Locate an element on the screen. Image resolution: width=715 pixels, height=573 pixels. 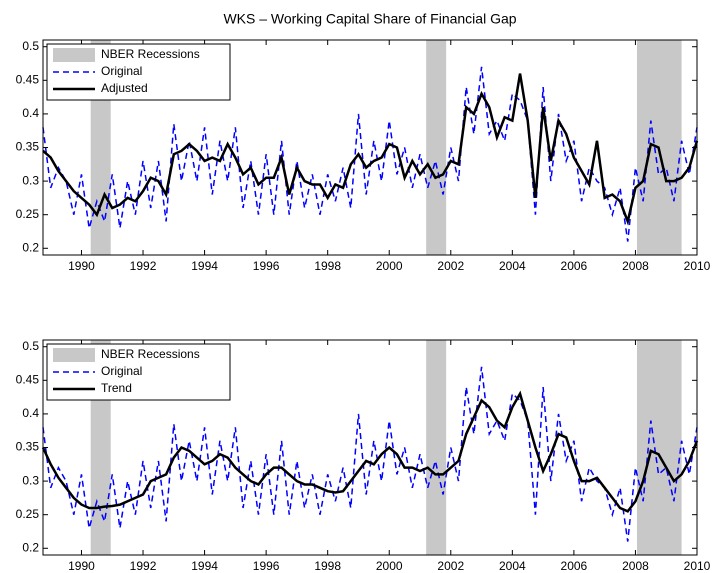
legend-label: Adjusted is located at coordinates (124, 88).